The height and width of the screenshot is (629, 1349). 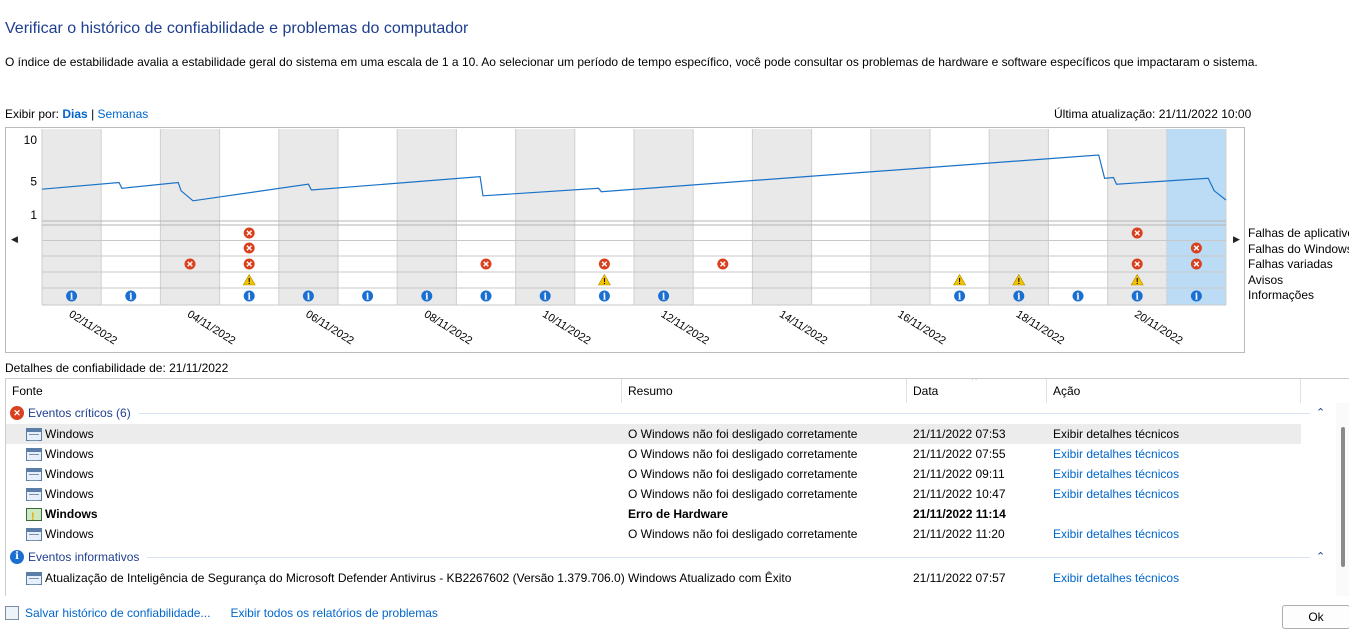 What do you see at coordinates (959, 514) in the screenshot?
I see `row-date: 21/11/2022 11:14` at bounding box center [959, 514].